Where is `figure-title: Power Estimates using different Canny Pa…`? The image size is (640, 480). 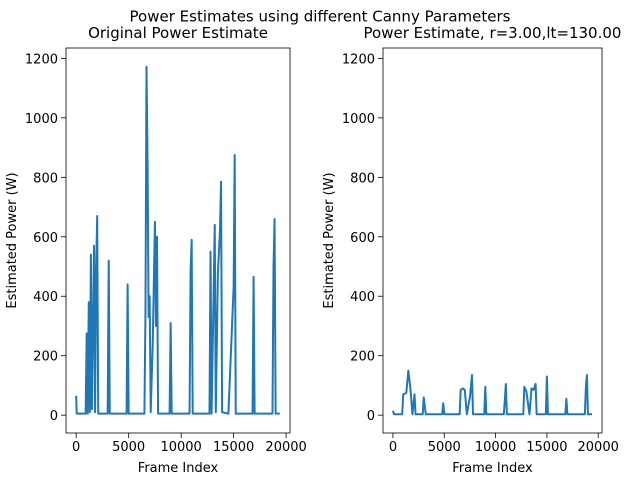
figure-title: Power Estimates using different Canny Pa… is located at coordinates (320, 17).